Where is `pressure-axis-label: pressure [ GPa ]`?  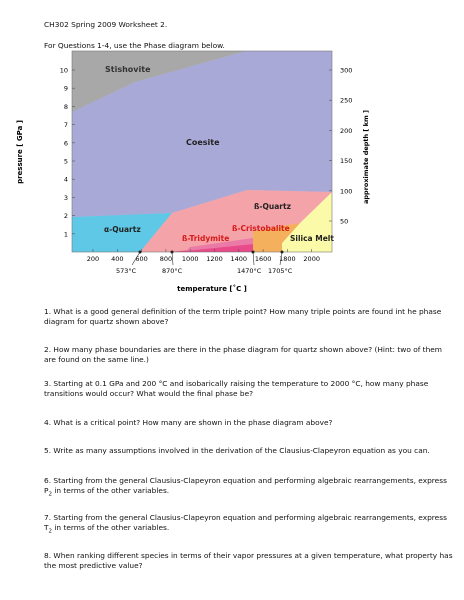 pressure-axis-label: pressure [ GPa ] is located at coordinates (20, 152).